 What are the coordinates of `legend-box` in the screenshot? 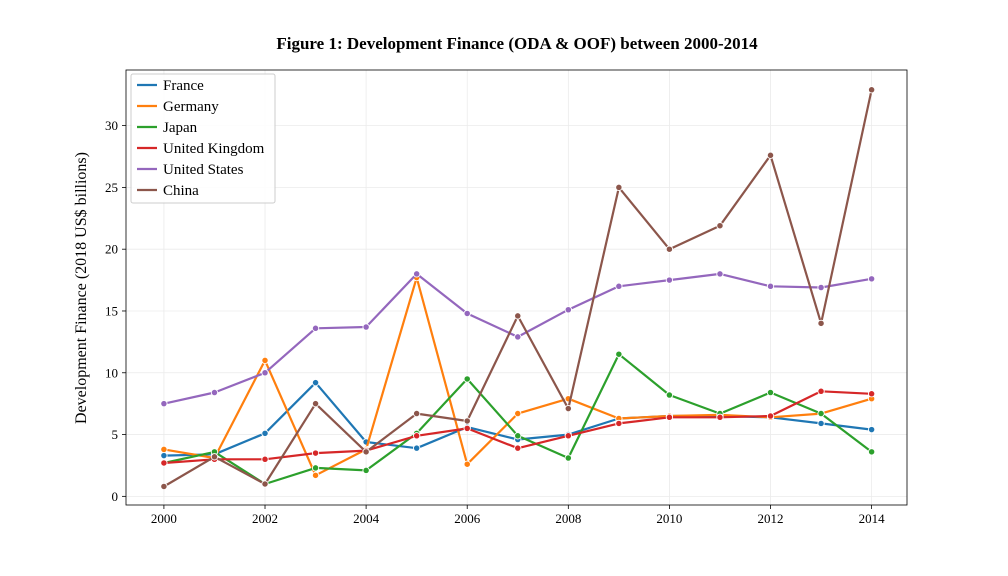 It's located at (203, 138).